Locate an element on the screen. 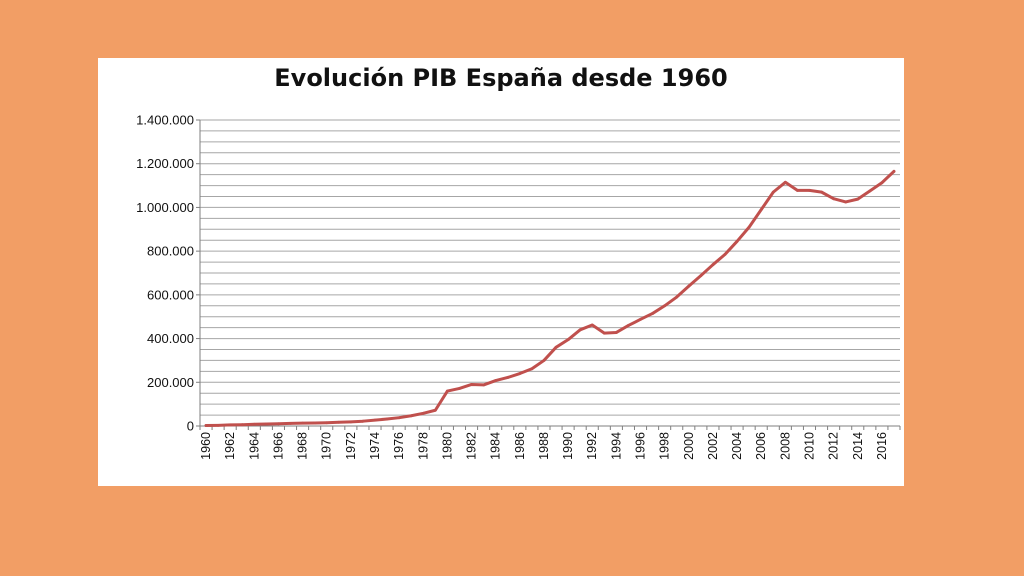 The height and width of the screenshot is (576, 1024). x-tick-label: 2006 is located at coordinates (761, 446).